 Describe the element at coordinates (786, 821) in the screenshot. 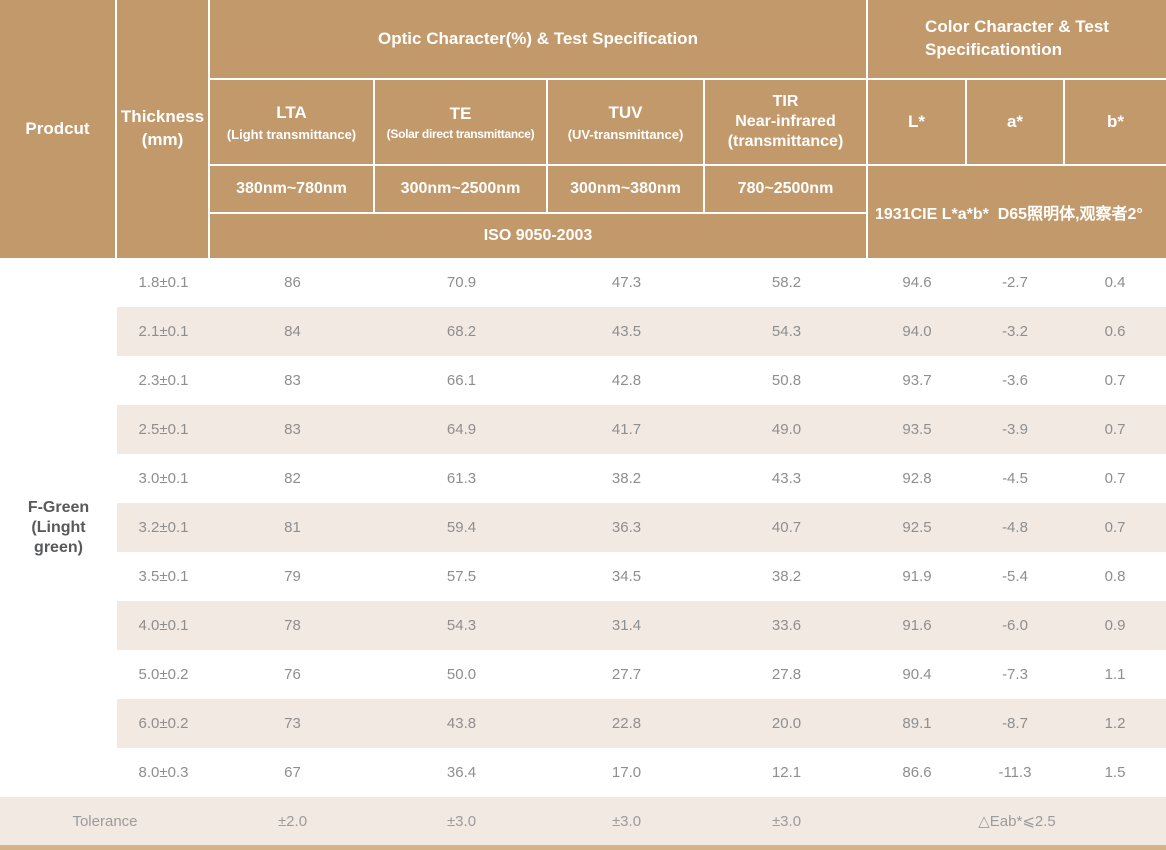

I see `tolerance-tir: ±3.0` at that location.